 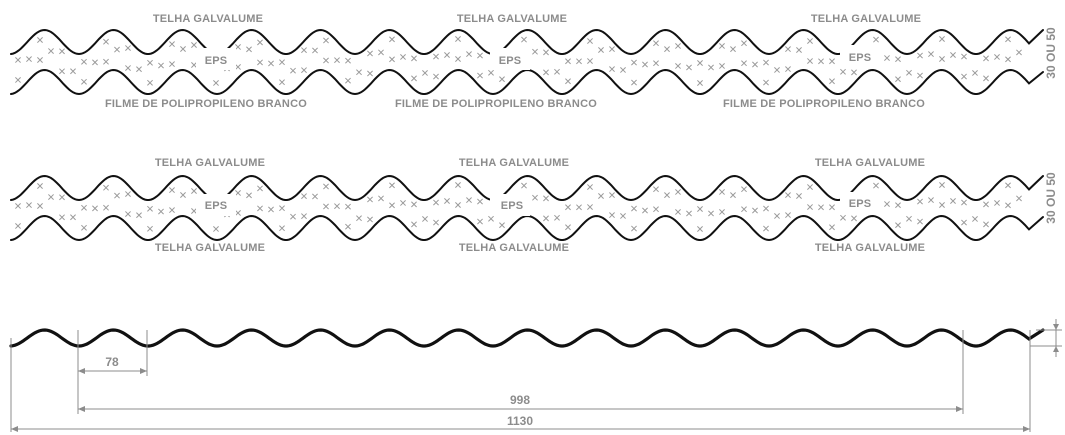 I want to click on pitch-arrowheads, so click(x=112, y=371).